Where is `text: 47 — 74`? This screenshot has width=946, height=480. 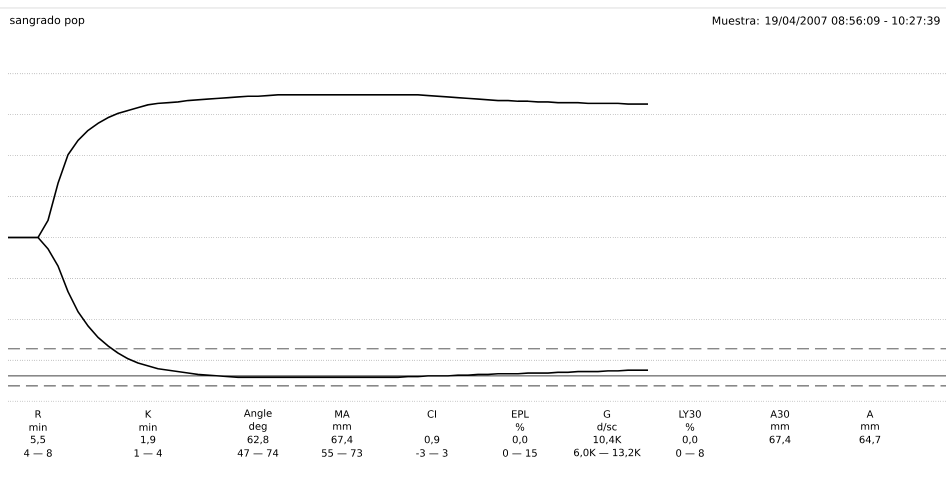 text: 47 — 74 is located at coordinates (258, 453).